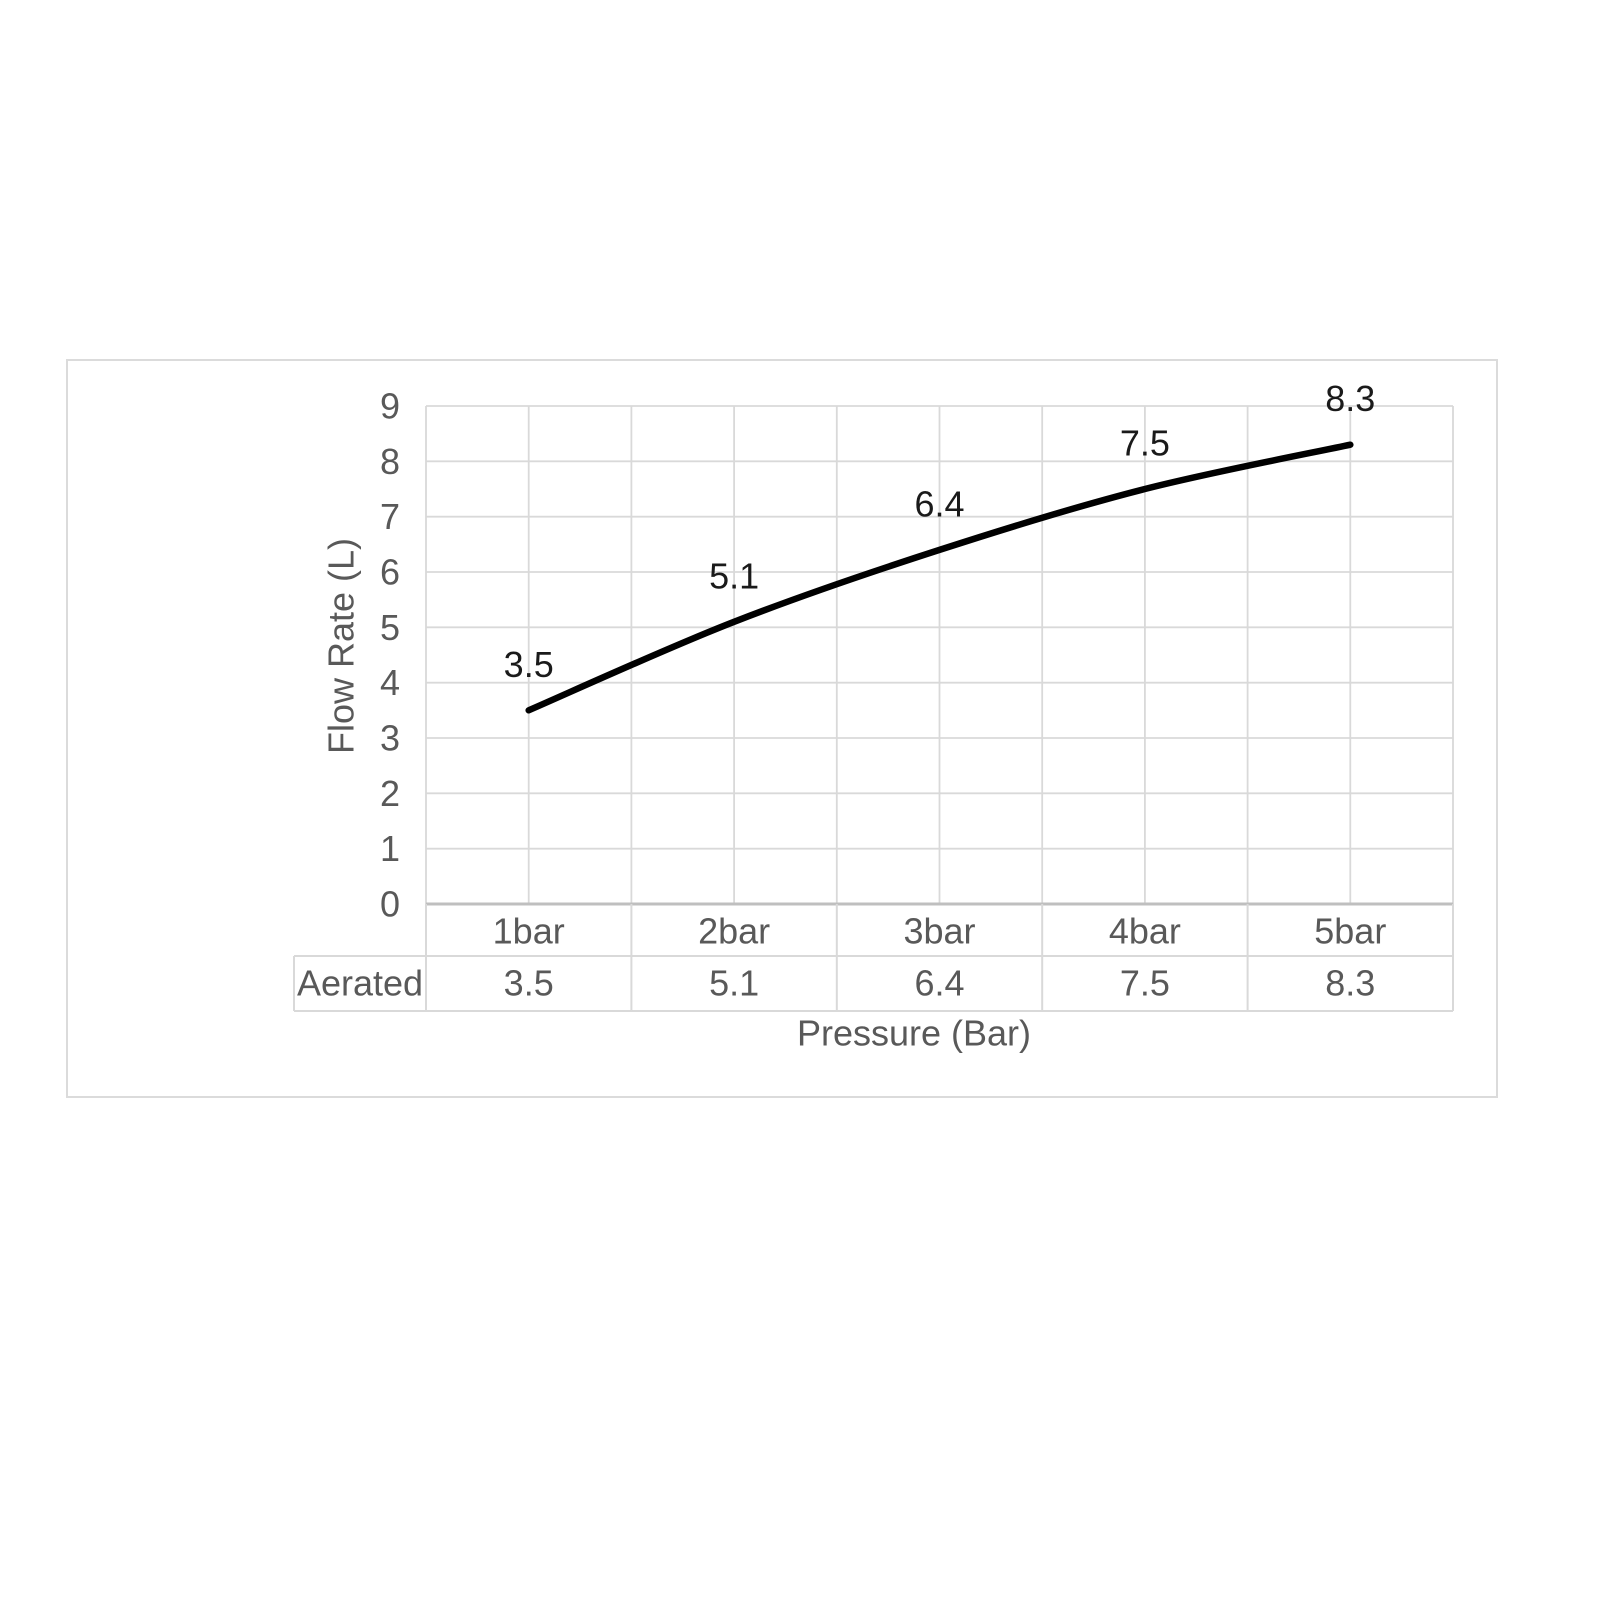 The image size is (1600, 1600). What do you see at coordinates (1145, 983) in the screenshot?
I see `table-value: 7.5` at bounding box center [1145, 983].